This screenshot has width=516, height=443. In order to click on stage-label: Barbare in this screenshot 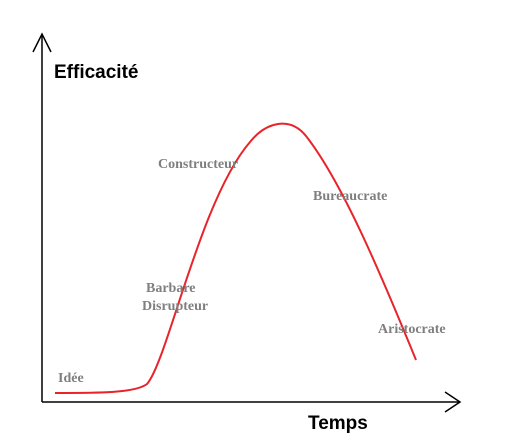, I will do `click(171, 288)`.